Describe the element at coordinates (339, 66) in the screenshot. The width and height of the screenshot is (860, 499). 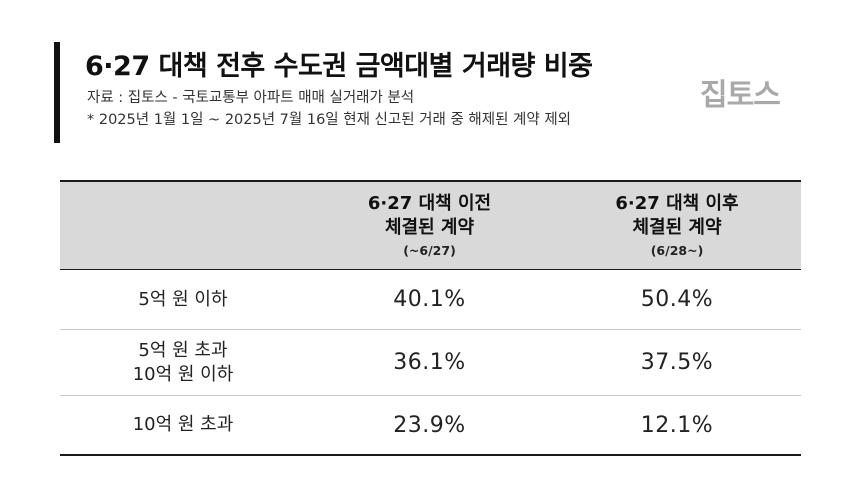
I see `page-title: 6·27 대책 전후 수도권 금액대별 거래량 비중` at that location.